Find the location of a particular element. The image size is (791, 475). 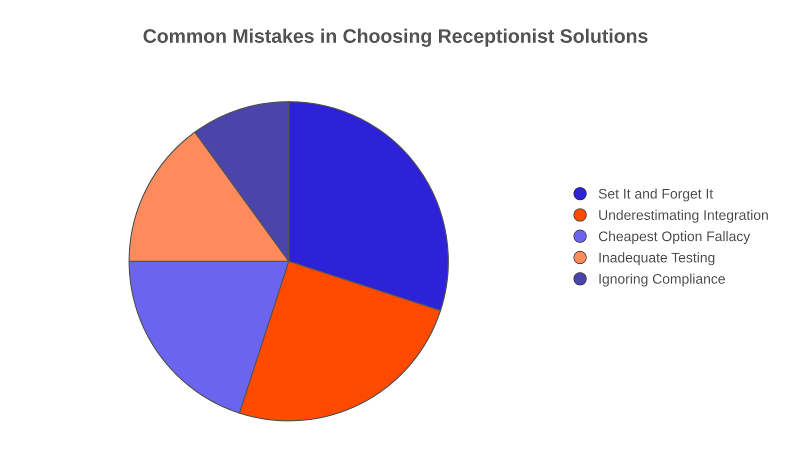

legend-label: Cheapest Option Fallacy is located at coordinates (674, 237).